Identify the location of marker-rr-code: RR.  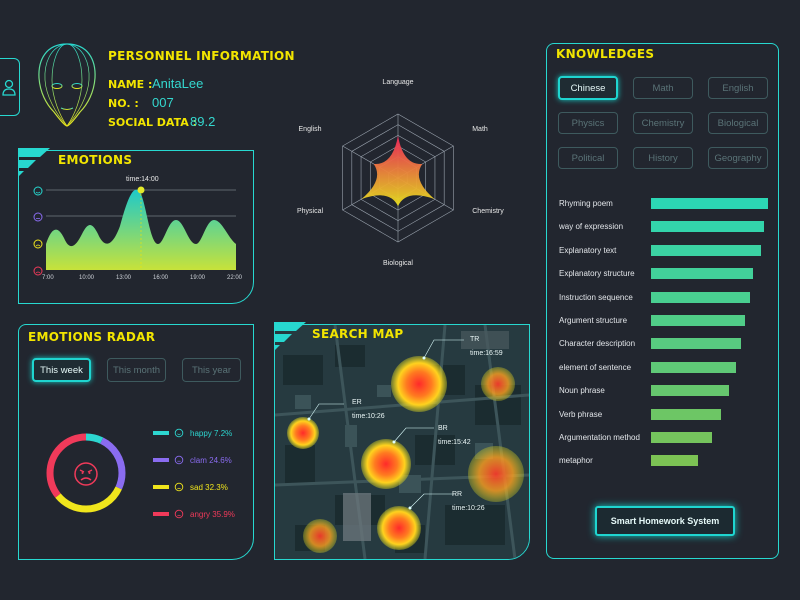
(457, 494).